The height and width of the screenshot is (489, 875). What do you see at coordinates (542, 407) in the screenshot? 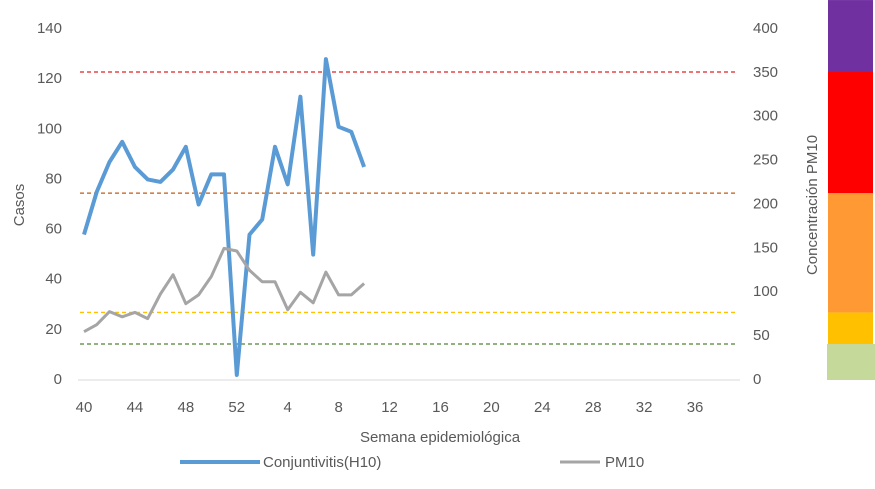
I see `x-tick-label: 24` at bounding box center [542, 407].